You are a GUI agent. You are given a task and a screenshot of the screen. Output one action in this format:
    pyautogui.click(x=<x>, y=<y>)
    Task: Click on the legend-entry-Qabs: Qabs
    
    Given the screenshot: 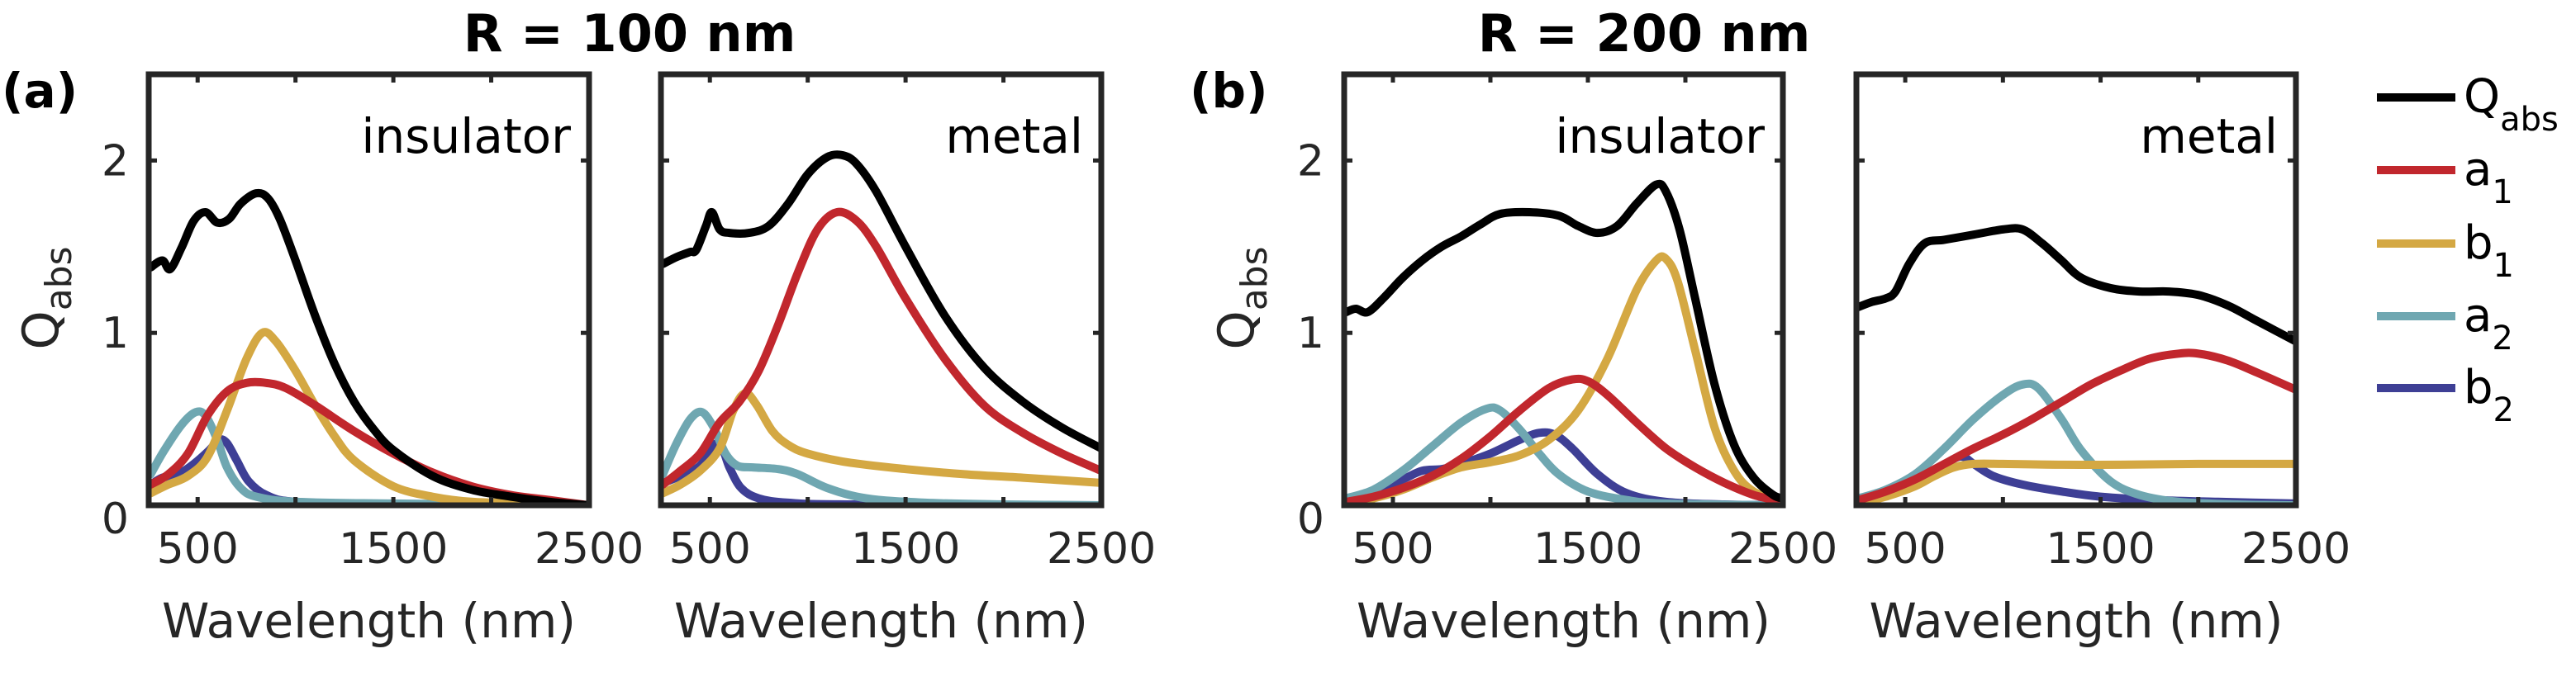 What is the action you would take?
    pyautogui.click(x=2468, y=104)
    